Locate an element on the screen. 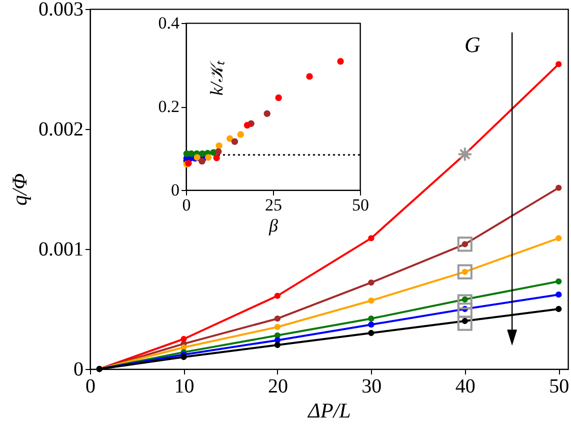  x-axis-title: β is located at coordinates (273, 226).